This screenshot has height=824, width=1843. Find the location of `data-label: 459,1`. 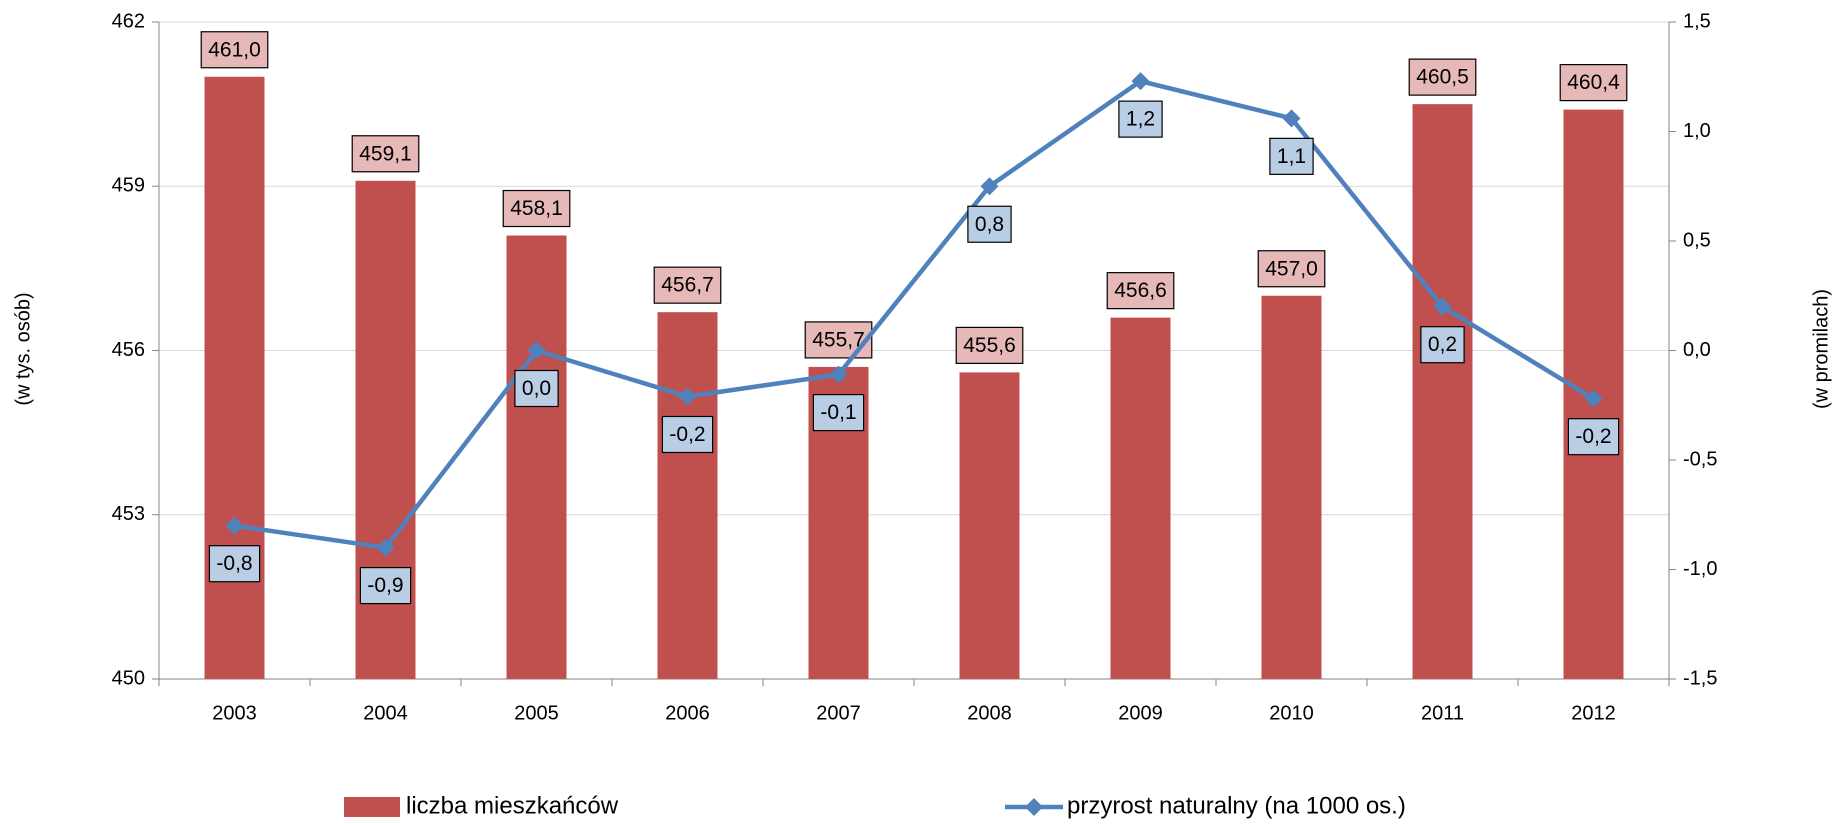

data-label: 459,1 is located at coordinates (385, 153).